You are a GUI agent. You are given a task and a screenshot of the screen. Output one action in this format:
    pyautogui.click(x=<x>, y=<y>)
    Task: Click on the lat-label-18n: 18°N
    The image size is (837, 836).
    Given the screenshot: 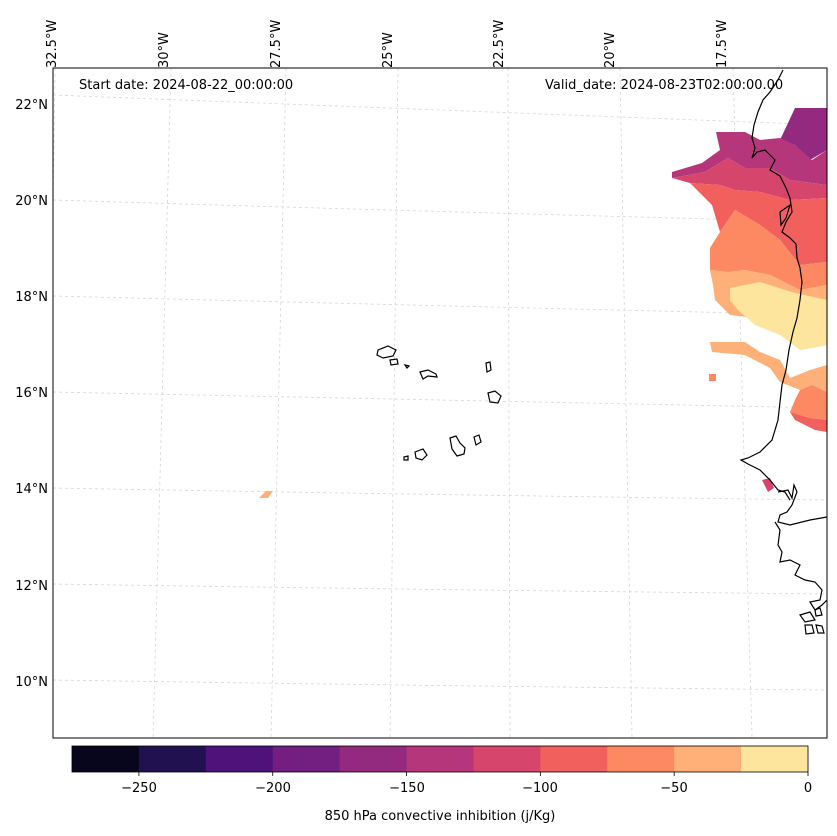 What is the action you would take?
    pyautogui.click(x=31, y=297)
    